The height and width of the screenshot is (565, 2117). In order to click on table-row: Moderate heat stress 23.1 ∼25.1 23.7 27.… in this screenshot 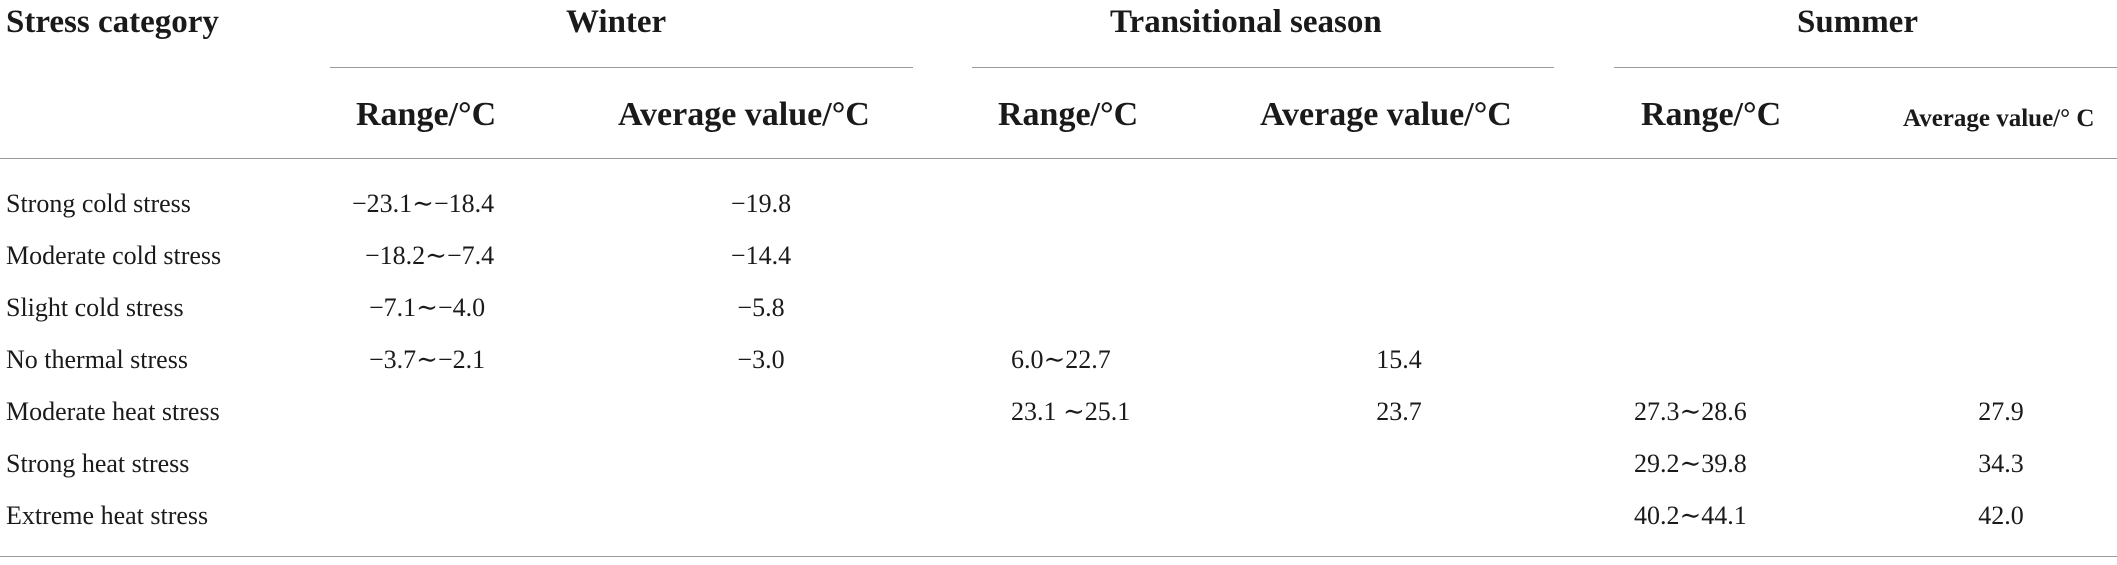, I will do `click(1058, 412)`.